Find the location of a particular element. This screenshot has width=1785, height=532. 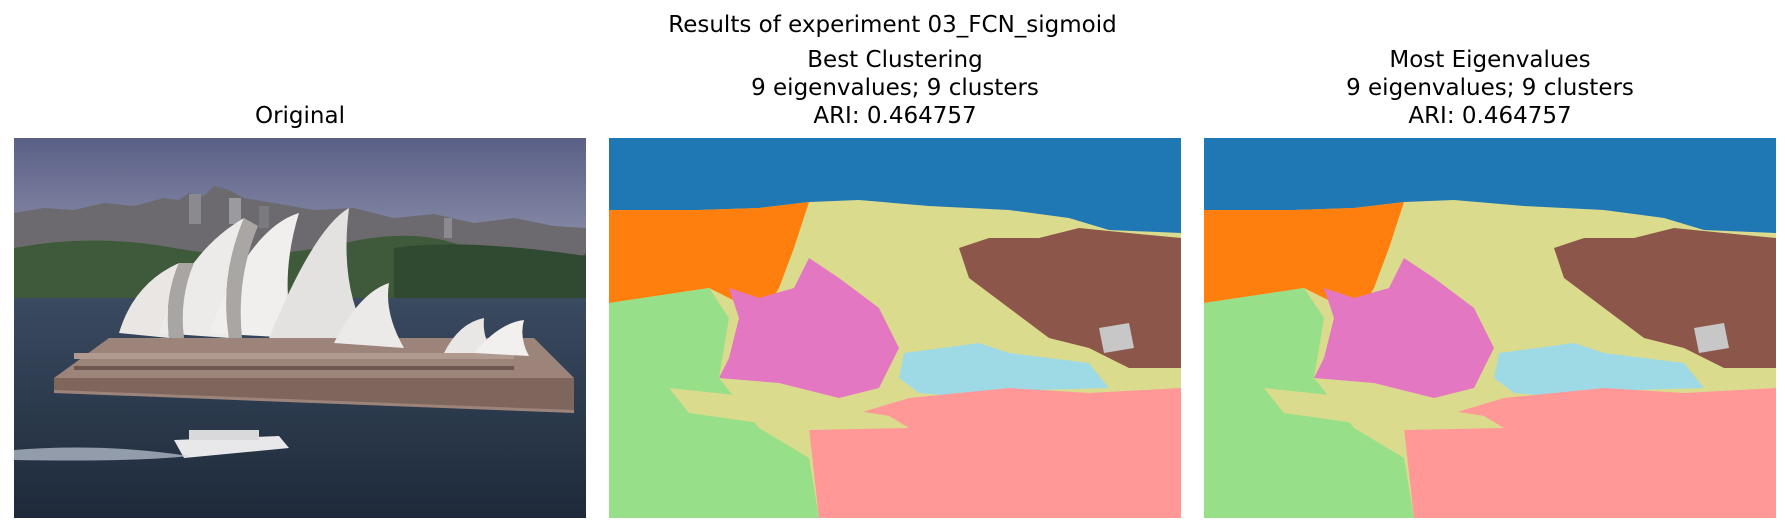

panel-best-title-line-1: Best Clustering is located at coordinates (895, 60).